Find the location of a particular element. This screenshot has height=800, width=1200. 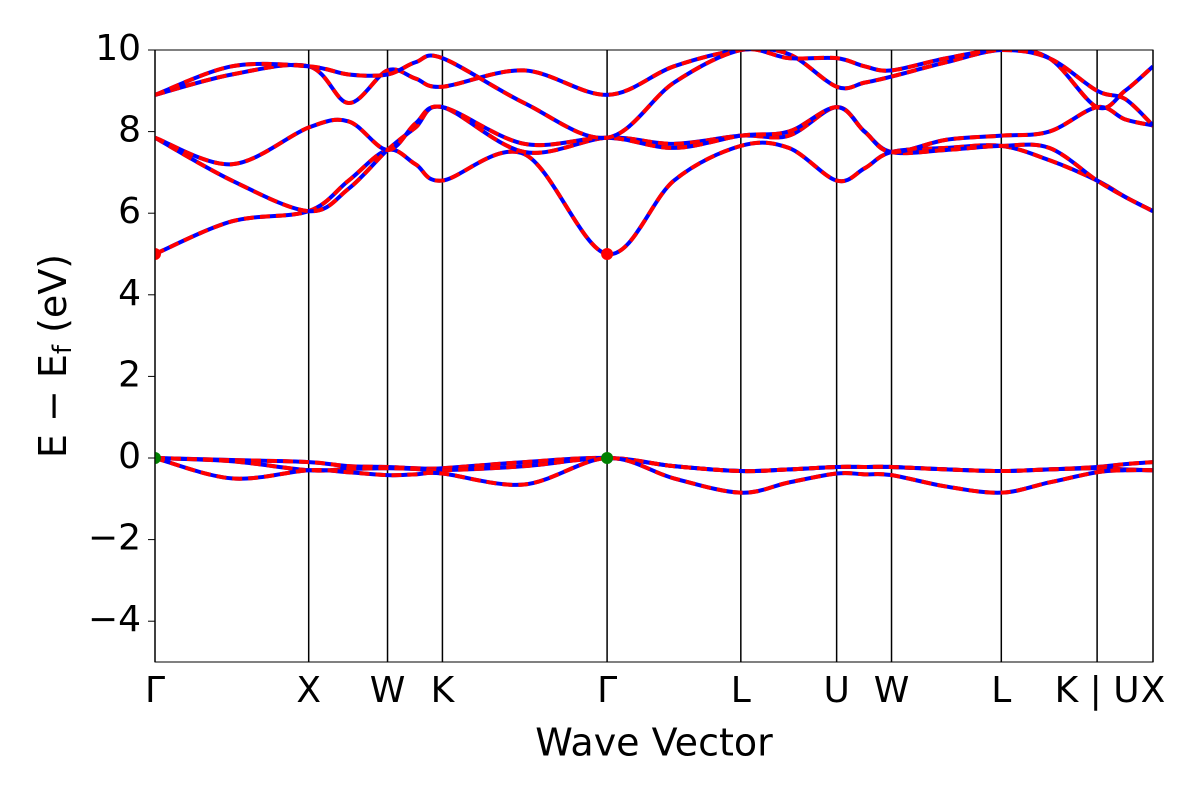

x-axis-label: Wave Vector is located at coordinates (654, 743).